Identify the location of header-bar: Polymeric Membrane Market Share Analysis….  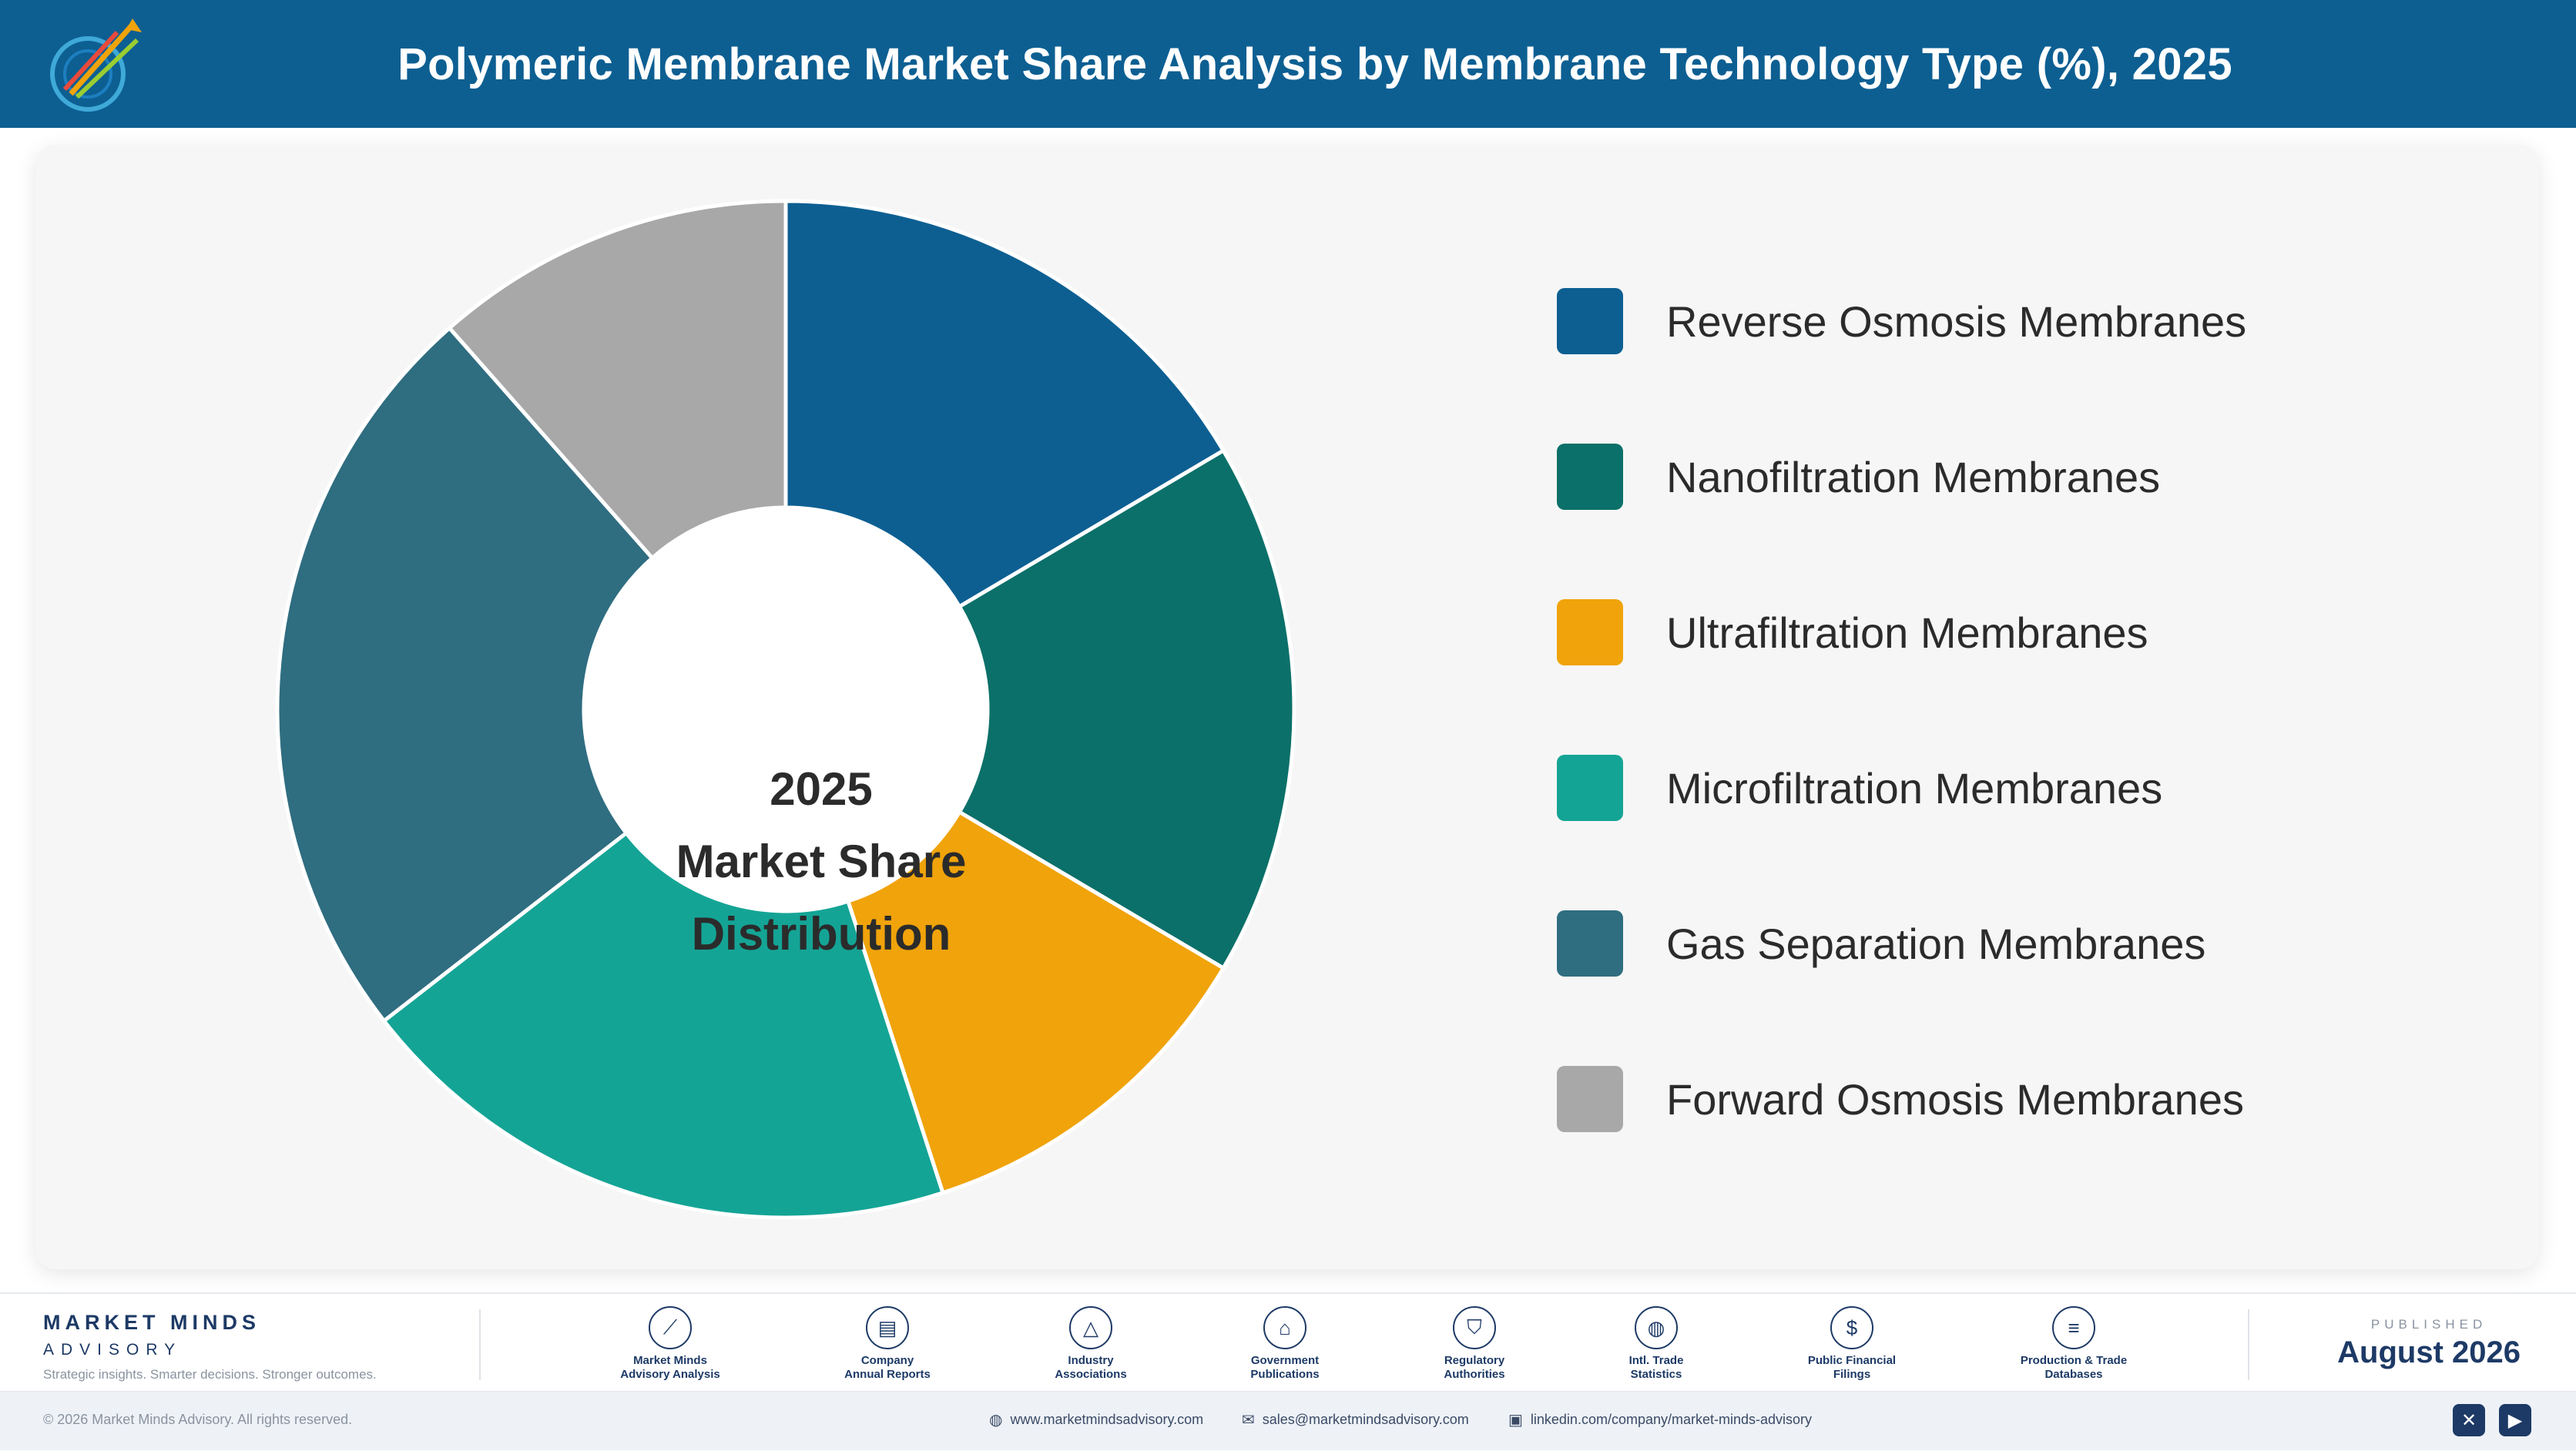
(1288, 64).